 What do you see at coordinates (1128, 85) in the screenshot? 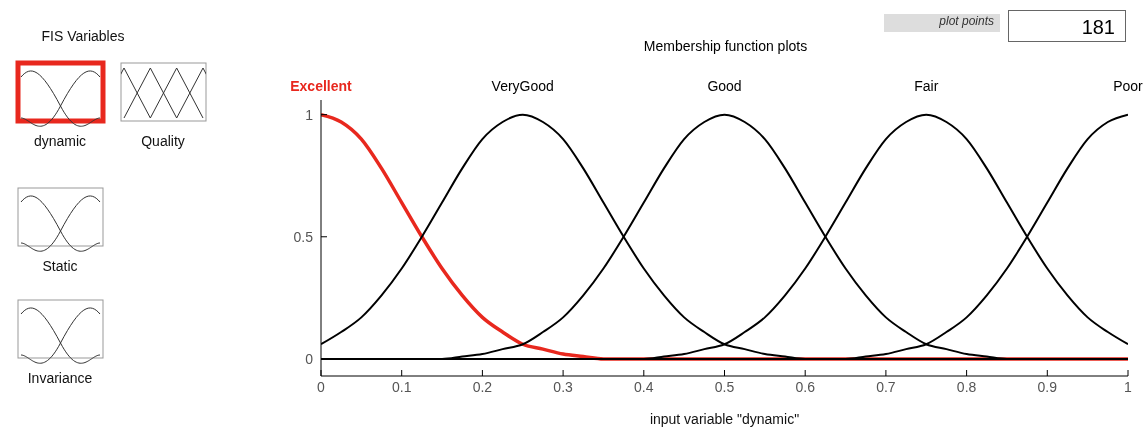
I see `series-label: Poor` at bounding box center [1128, 85].